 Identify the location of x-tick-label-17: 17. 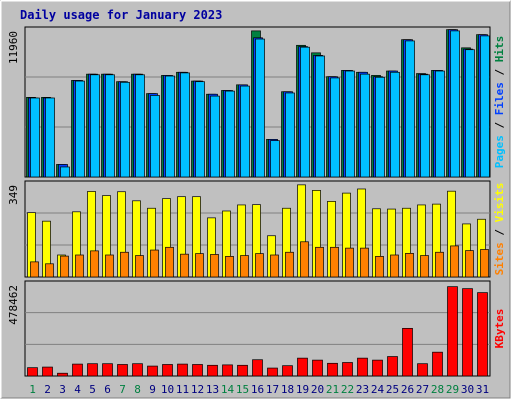
(272, 389).